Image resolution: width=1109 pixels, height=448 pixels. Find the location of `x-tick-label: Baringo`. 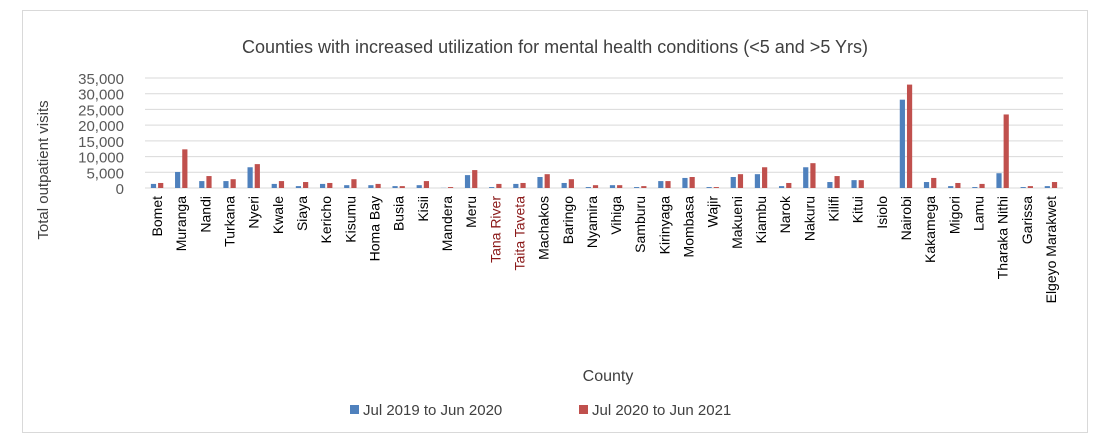

x-tick-label: Baringo is located at coordinates (568, 220).